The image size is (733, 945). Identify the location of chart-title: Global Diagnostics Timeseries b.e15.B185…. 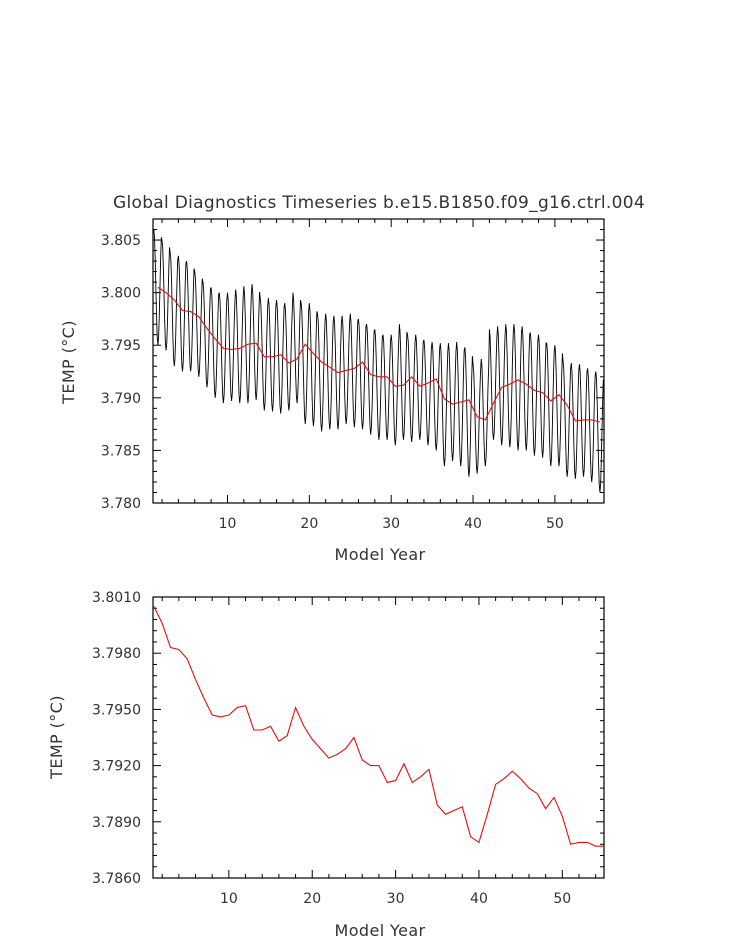
(379, 203).